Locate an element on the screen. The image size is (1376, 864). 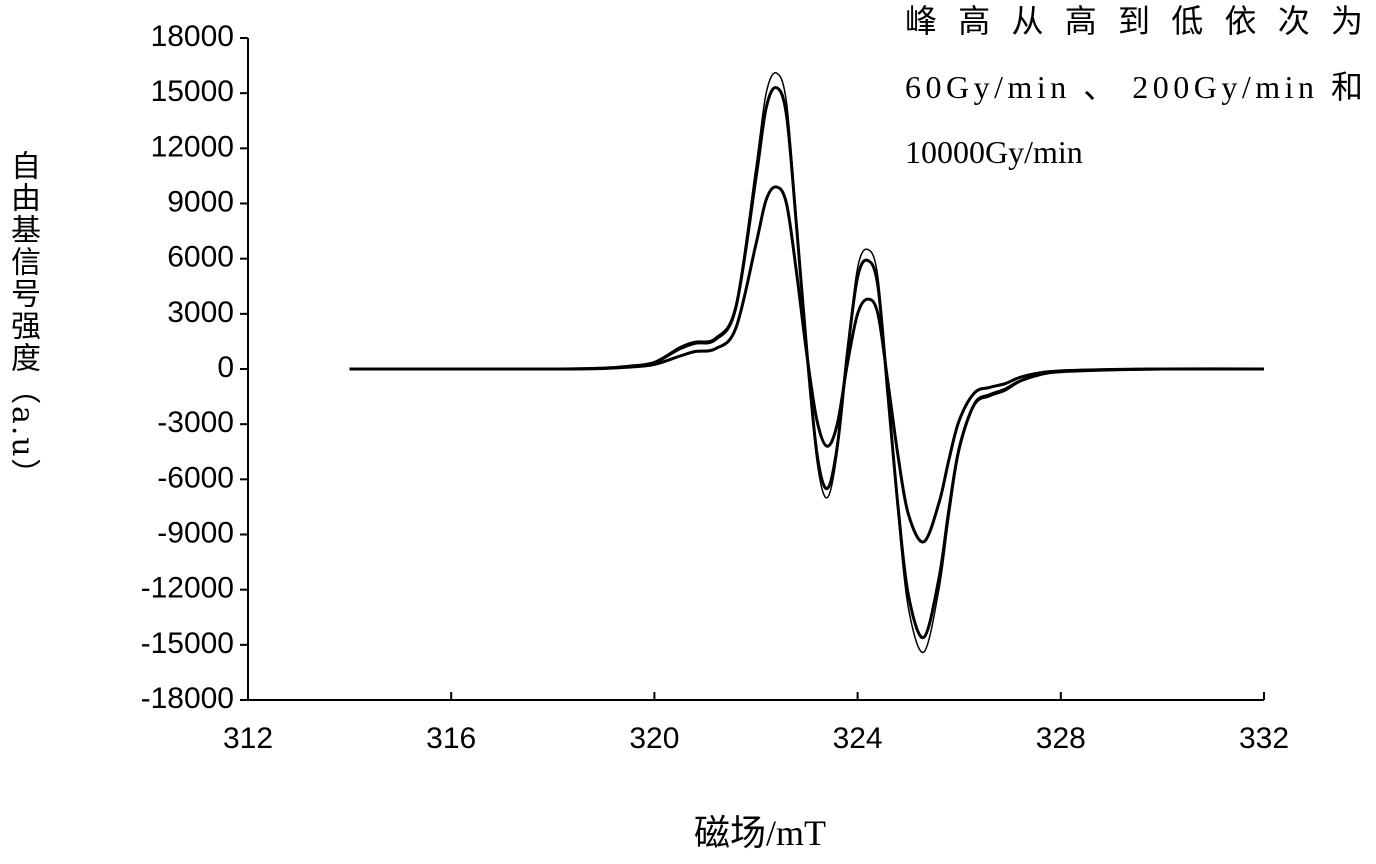
y-tick-label: 12000 is located at coordinates (192, 146).